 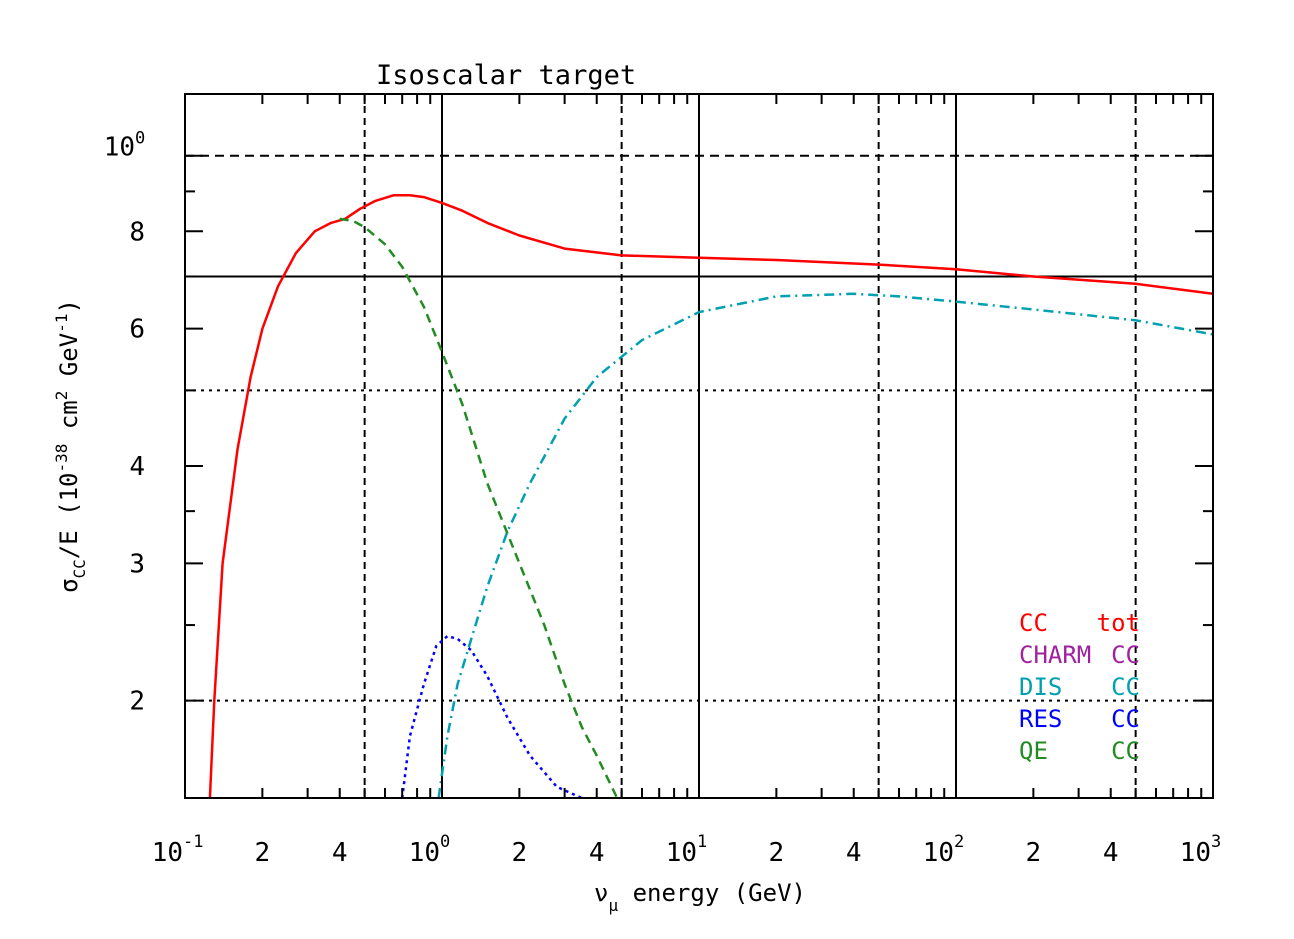 I want to click on x-tick-label-1: 10, so click(x=424, y=853).